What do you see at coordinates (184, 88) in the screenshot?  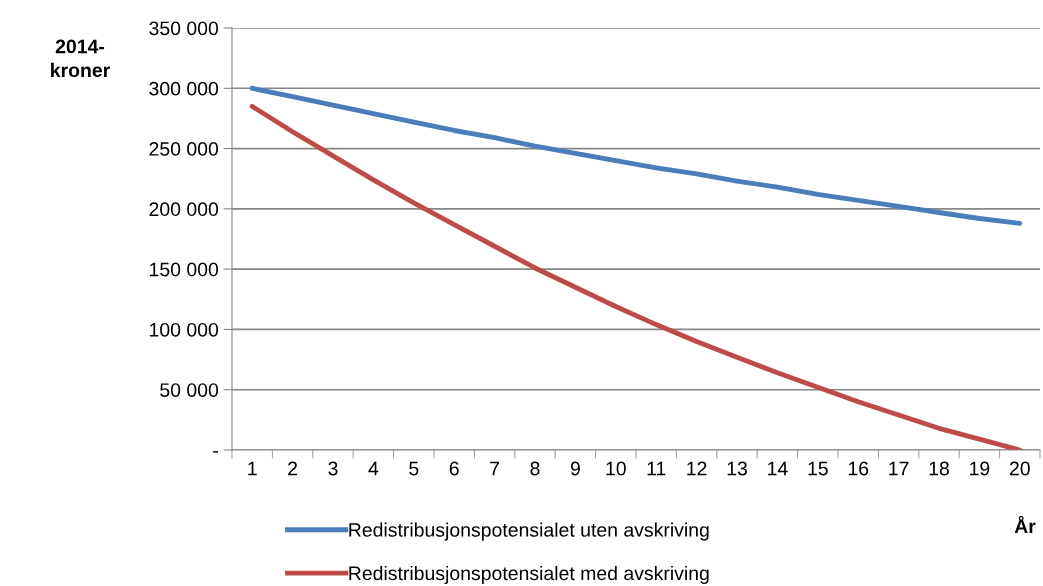 I see `y-tick-label: 300 000` at bounding box center [184, 88].